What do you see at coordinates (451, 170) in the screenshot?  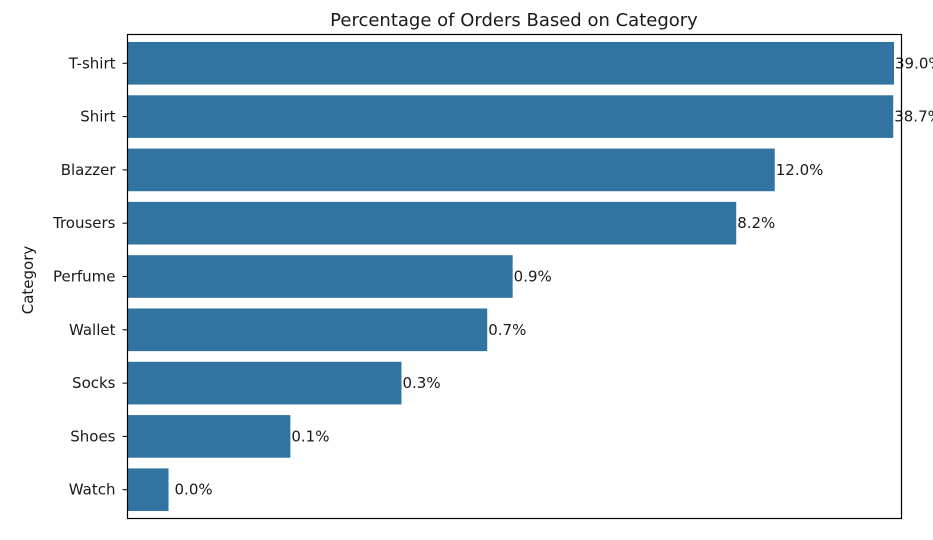 I see `bar-blazzer` at bounding box center [451, 170].